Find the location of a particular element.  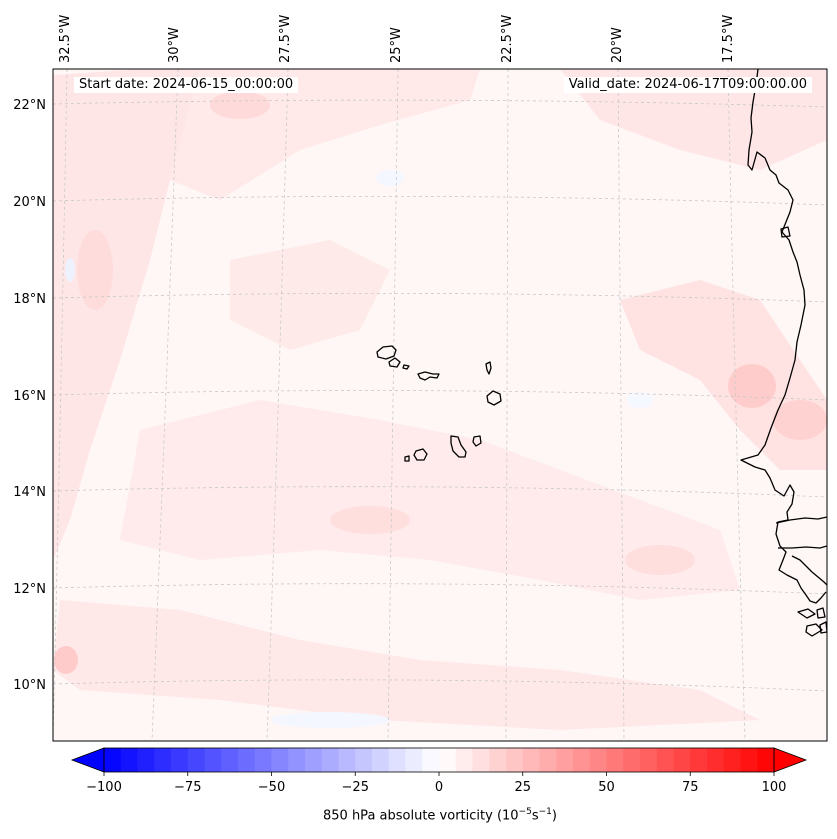

colorbar-extend-low is located at coordinates (87, 760).